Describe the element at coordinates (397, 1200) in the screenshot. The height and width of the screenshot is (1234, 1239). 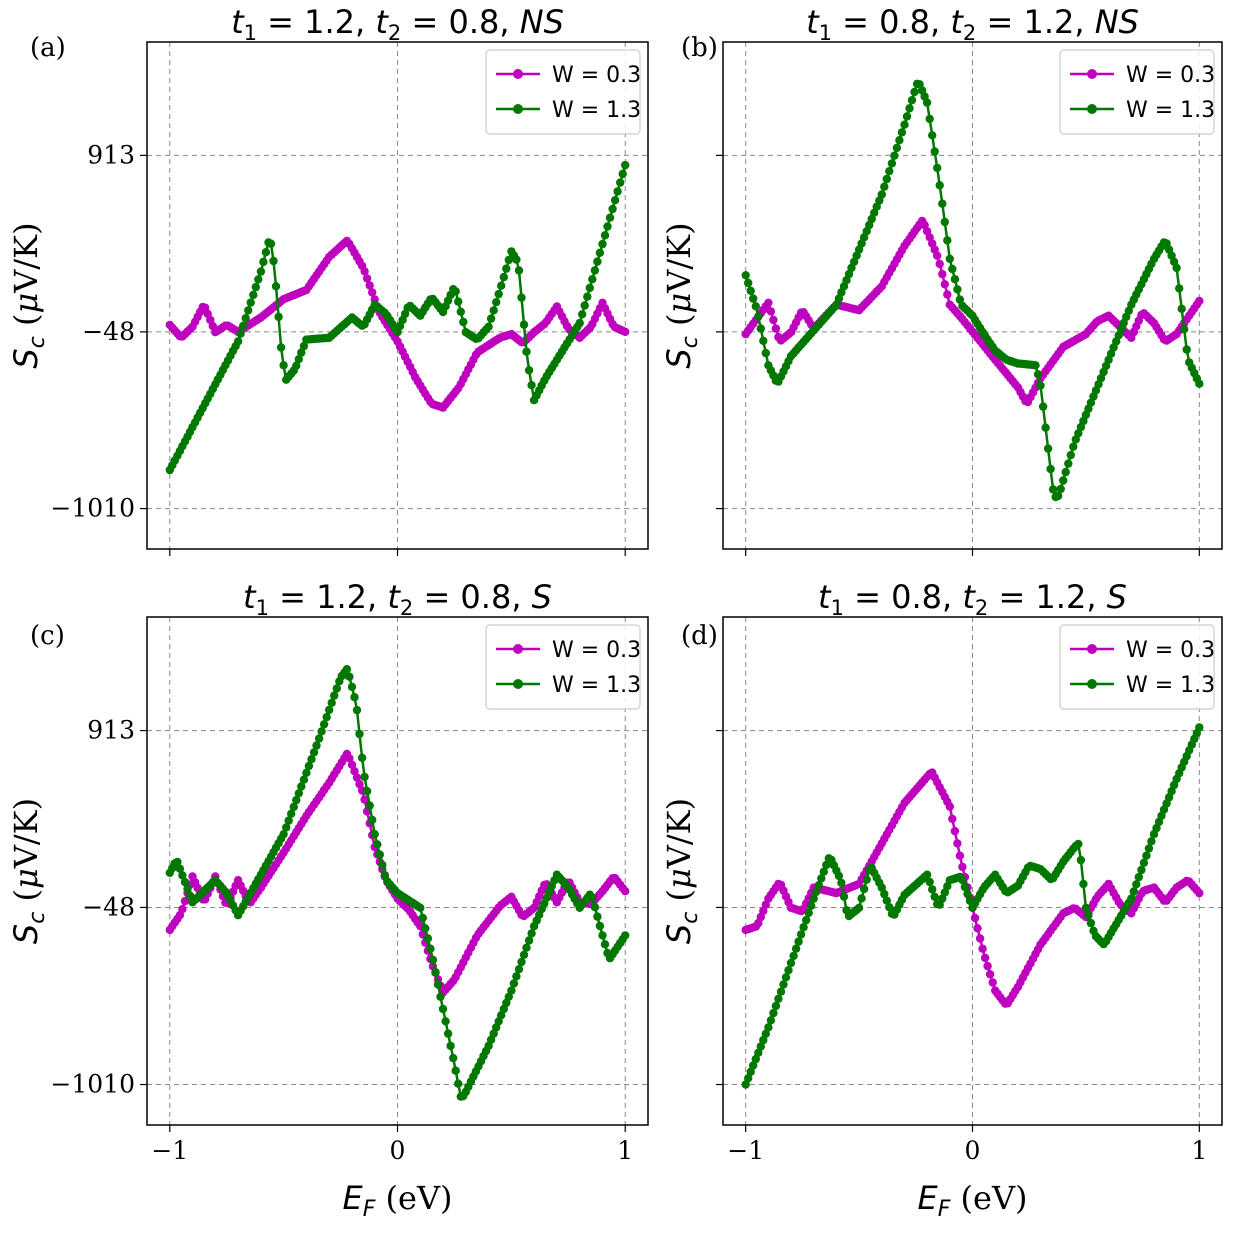
I see `x-axis-label: EF (eV)` at that location.